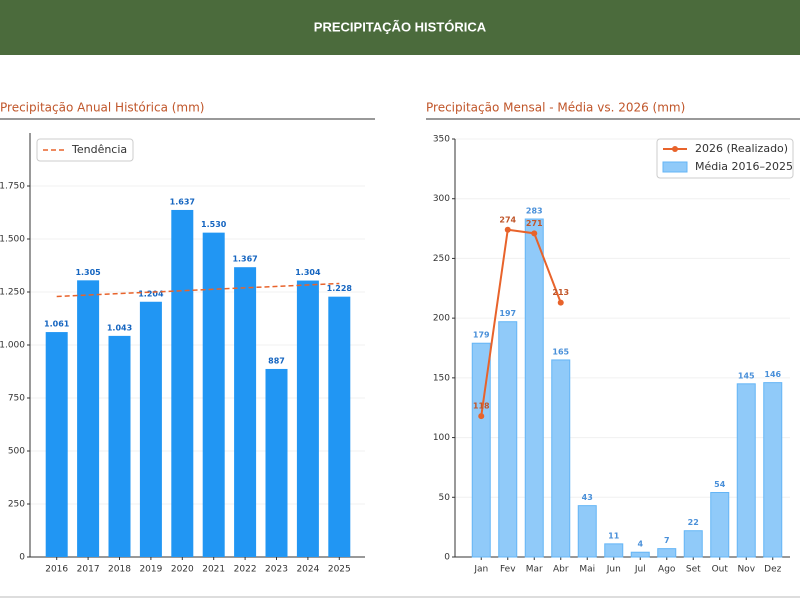 This screenshot has height=600, width=800. Describe the element at coordinates (746, 375) in the screenshot. I see `bar-value-label: 145` at that location.